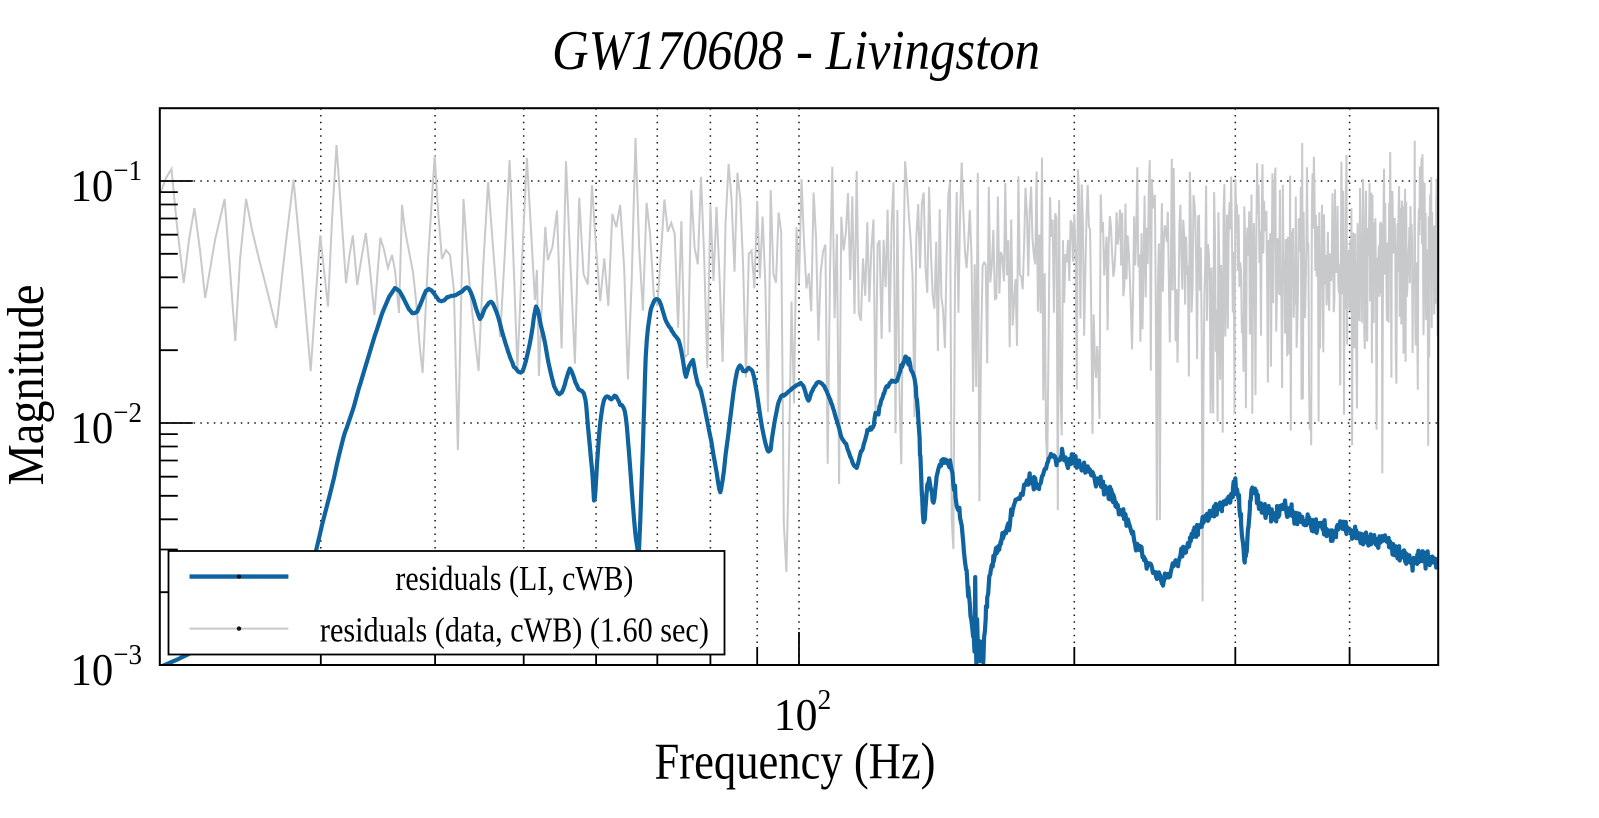 The width and height of the screenshot is (1599, 818). I want to click on svg-text: Magnitude, so click(27, 385).